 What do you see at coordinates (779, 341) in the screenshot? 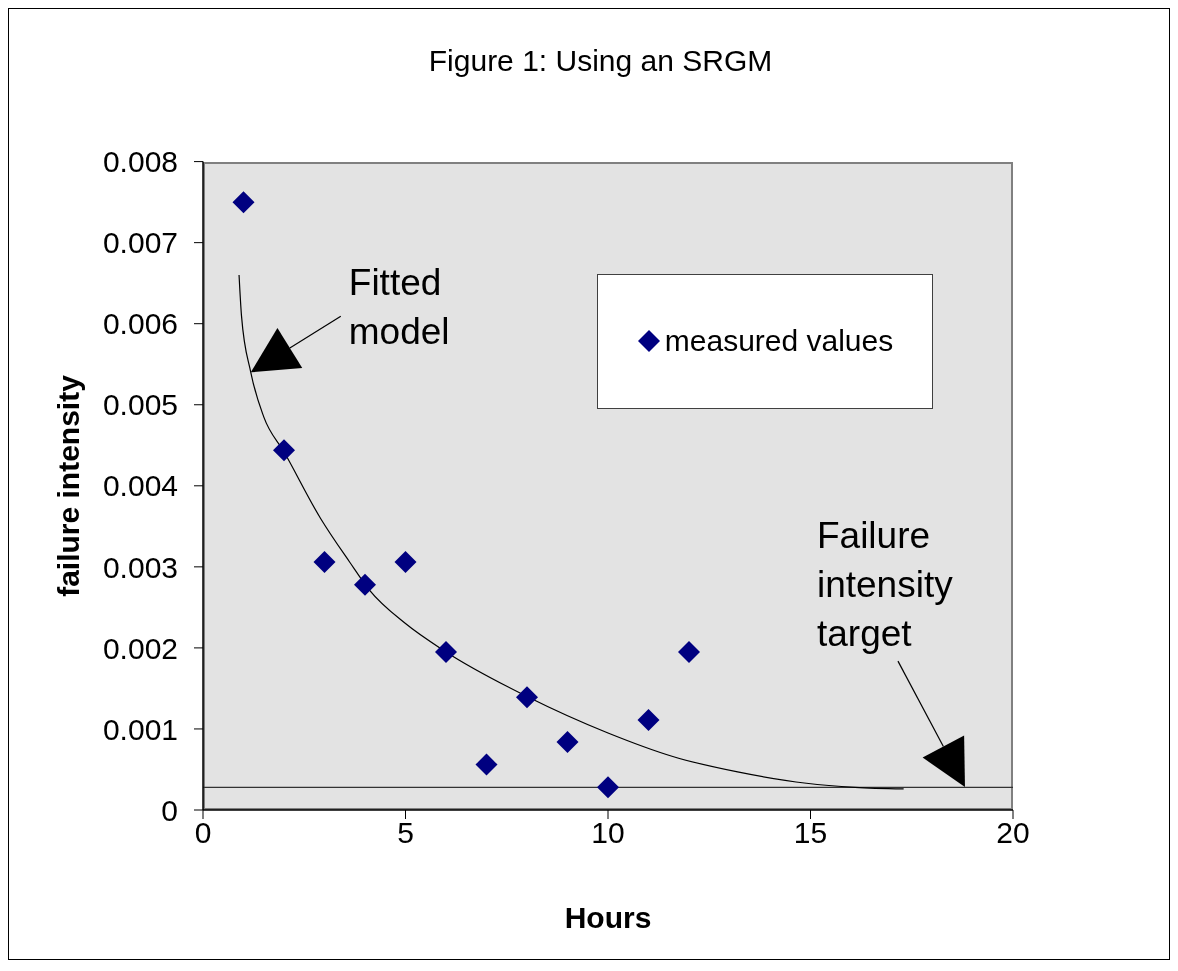
I see `legend-label: measured values` at bounding box center [779, 341].